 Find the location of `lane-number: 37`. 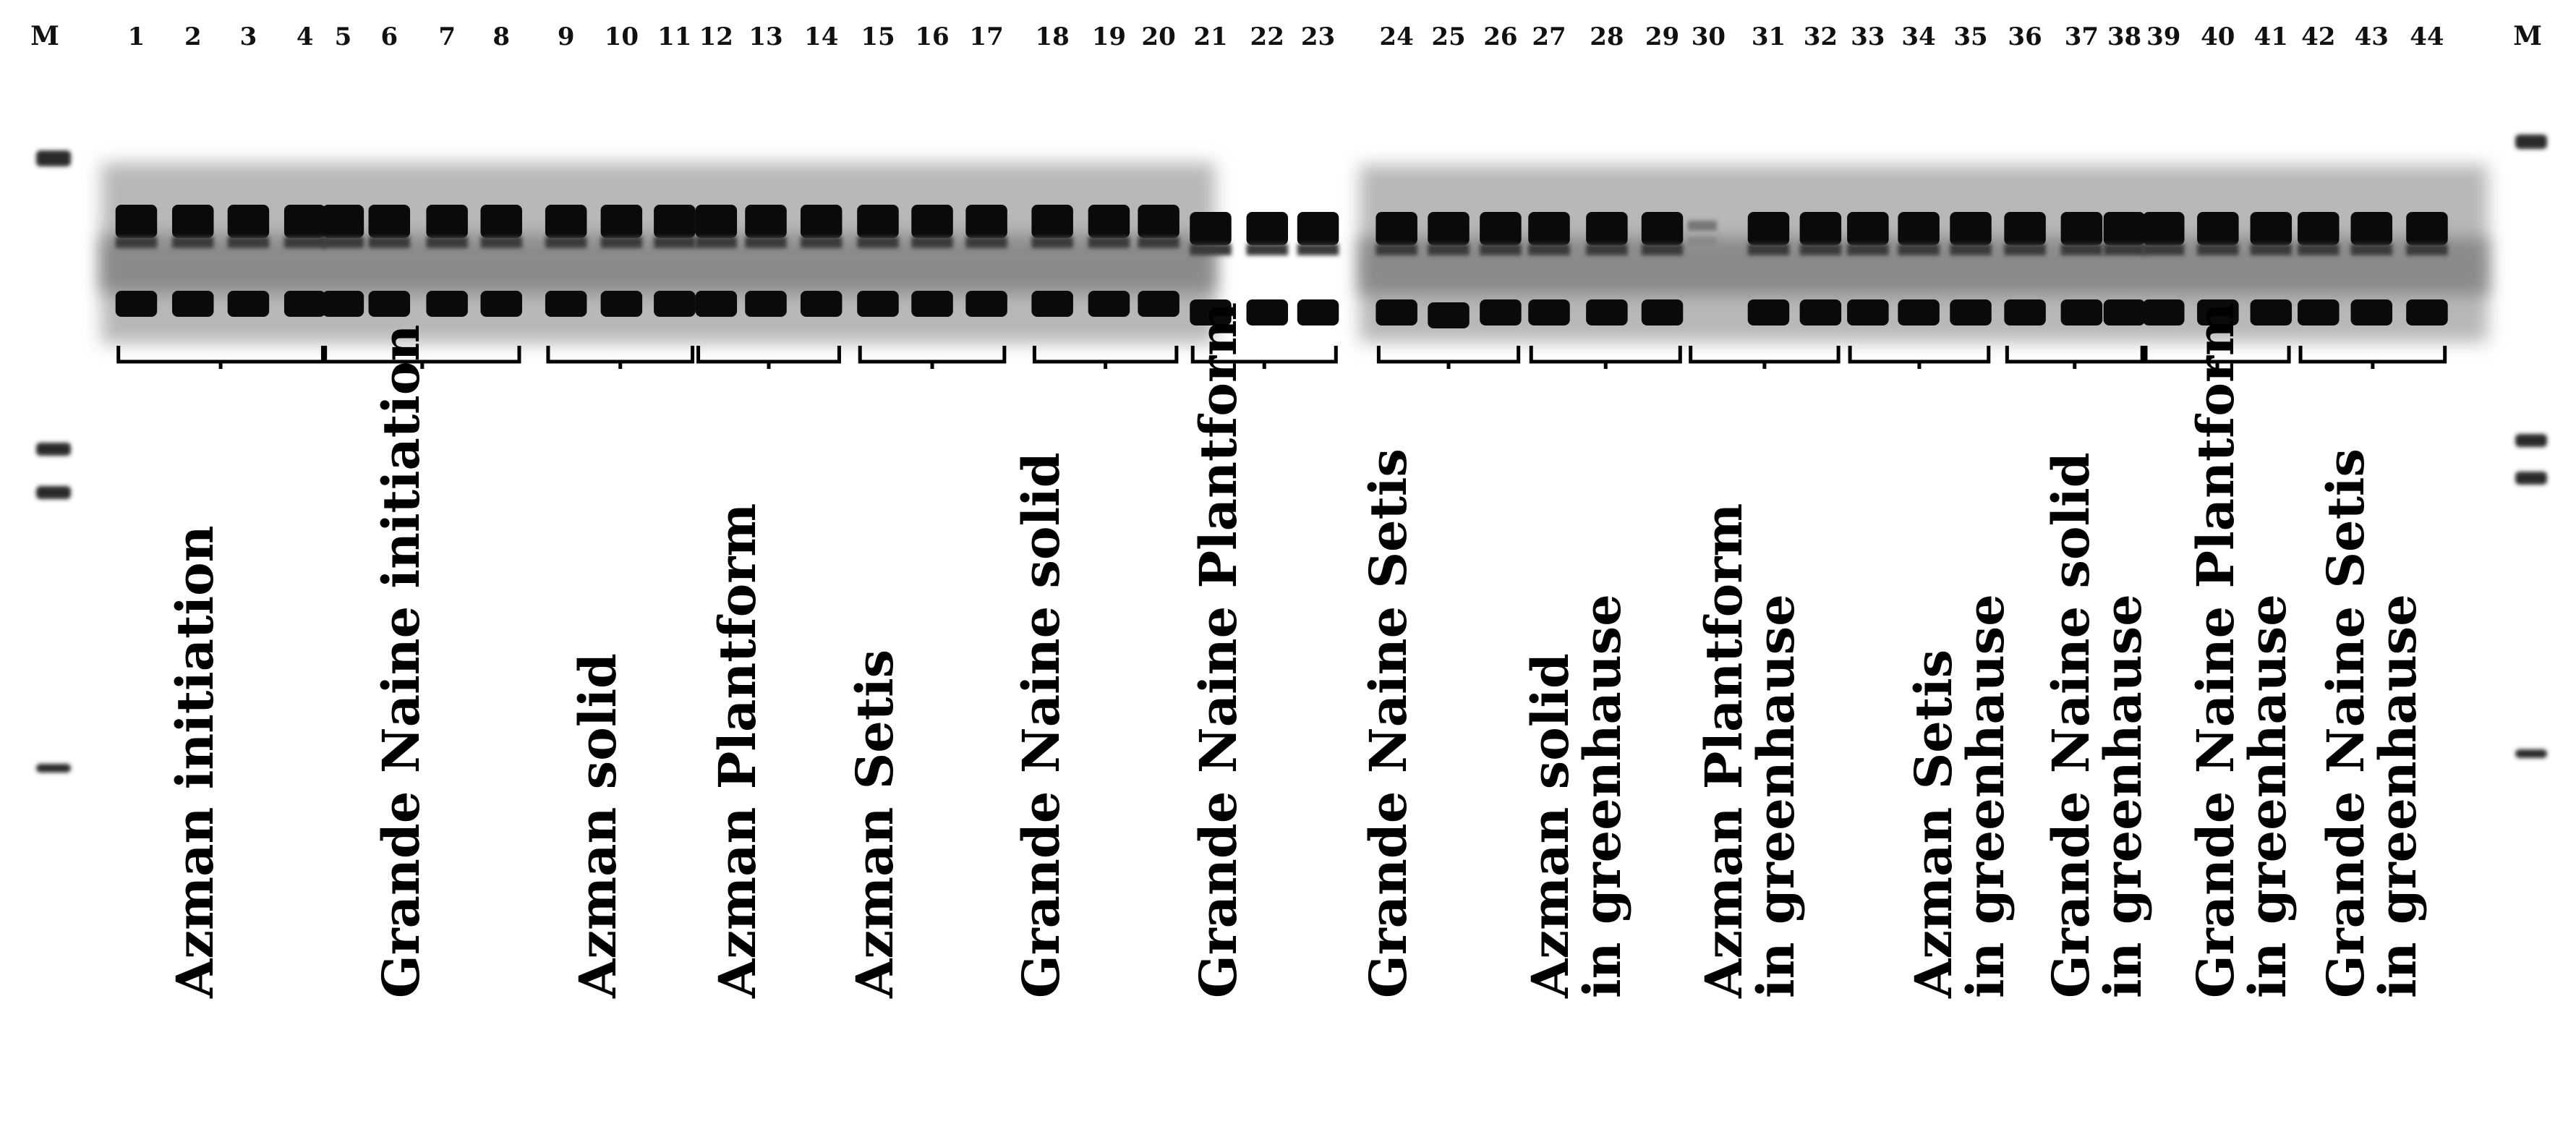

lane-number: 37 is located at coordinates (2082, 37).